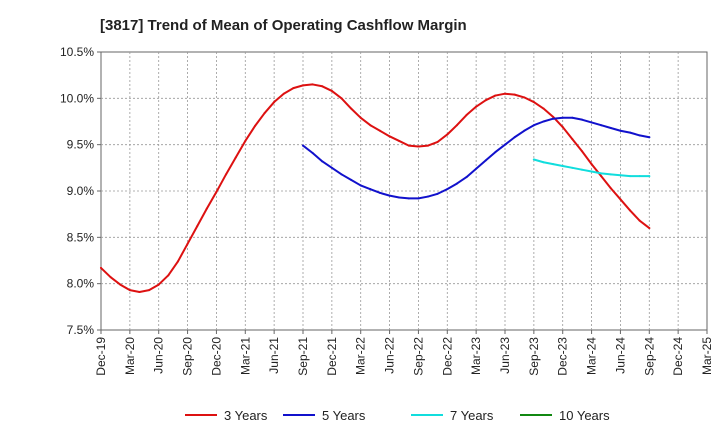 The image size is (720, 440). I want to click on legend: 3 Years 5 Years 7 Years 10 Years, so click(397, 415).